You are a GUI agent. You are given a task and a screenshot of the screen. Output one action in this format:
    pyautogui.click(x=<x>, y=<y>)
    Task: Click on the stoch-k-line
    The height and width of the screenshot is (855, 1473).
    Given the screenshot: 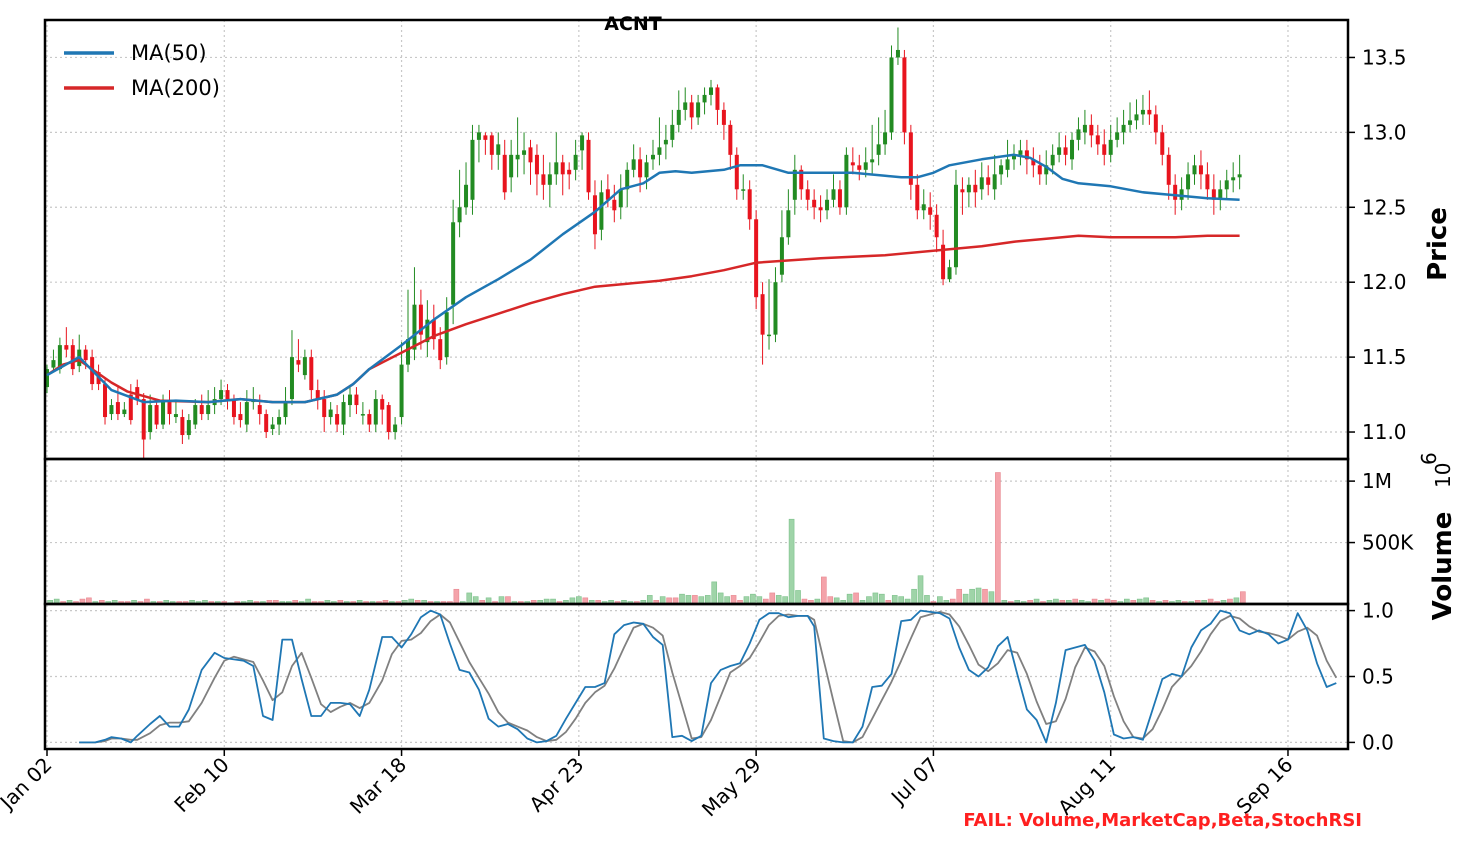 What is the action you would take?
    pyautogui.click(x=708, y=676)
    